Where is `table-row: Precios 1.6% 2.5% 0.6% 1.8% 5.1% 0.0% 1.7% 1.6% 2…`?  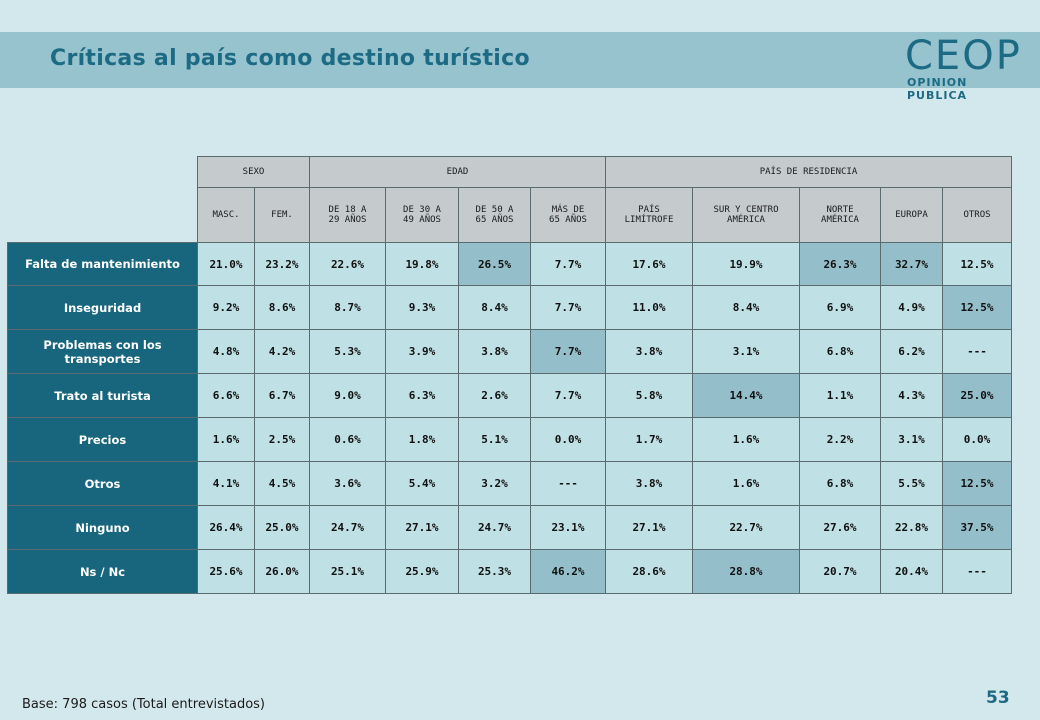
table-row: Precios 1.6% 2.5% 0.6% 1.8% 5.1% 0.0% 1.7% 1.6% 2… is located at coordinates (509, 439).